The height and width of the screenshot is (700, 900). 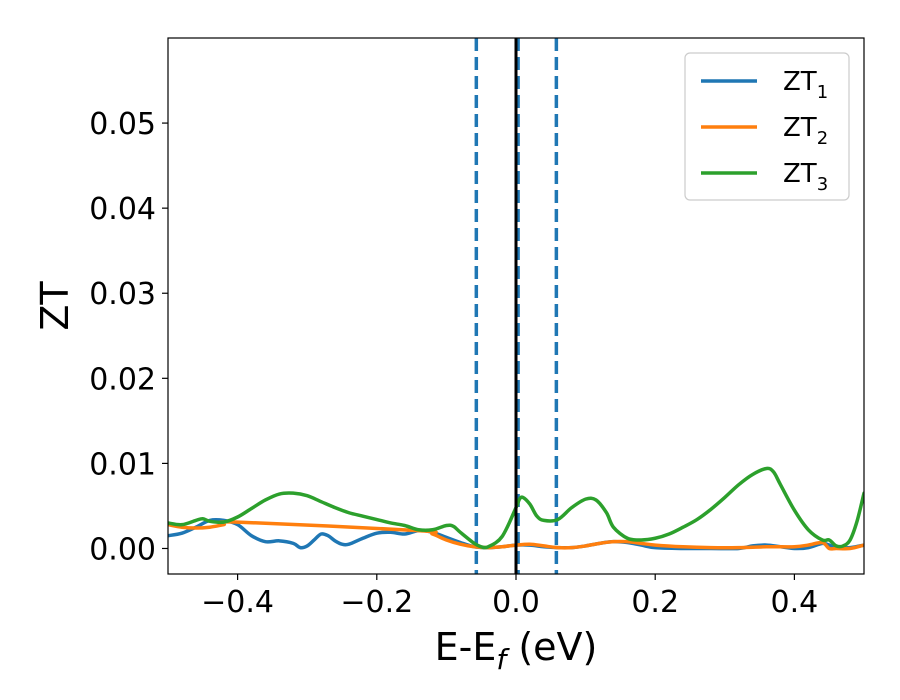 I want to click on x-tick-label: −0.4, so click(x=237, y=602).